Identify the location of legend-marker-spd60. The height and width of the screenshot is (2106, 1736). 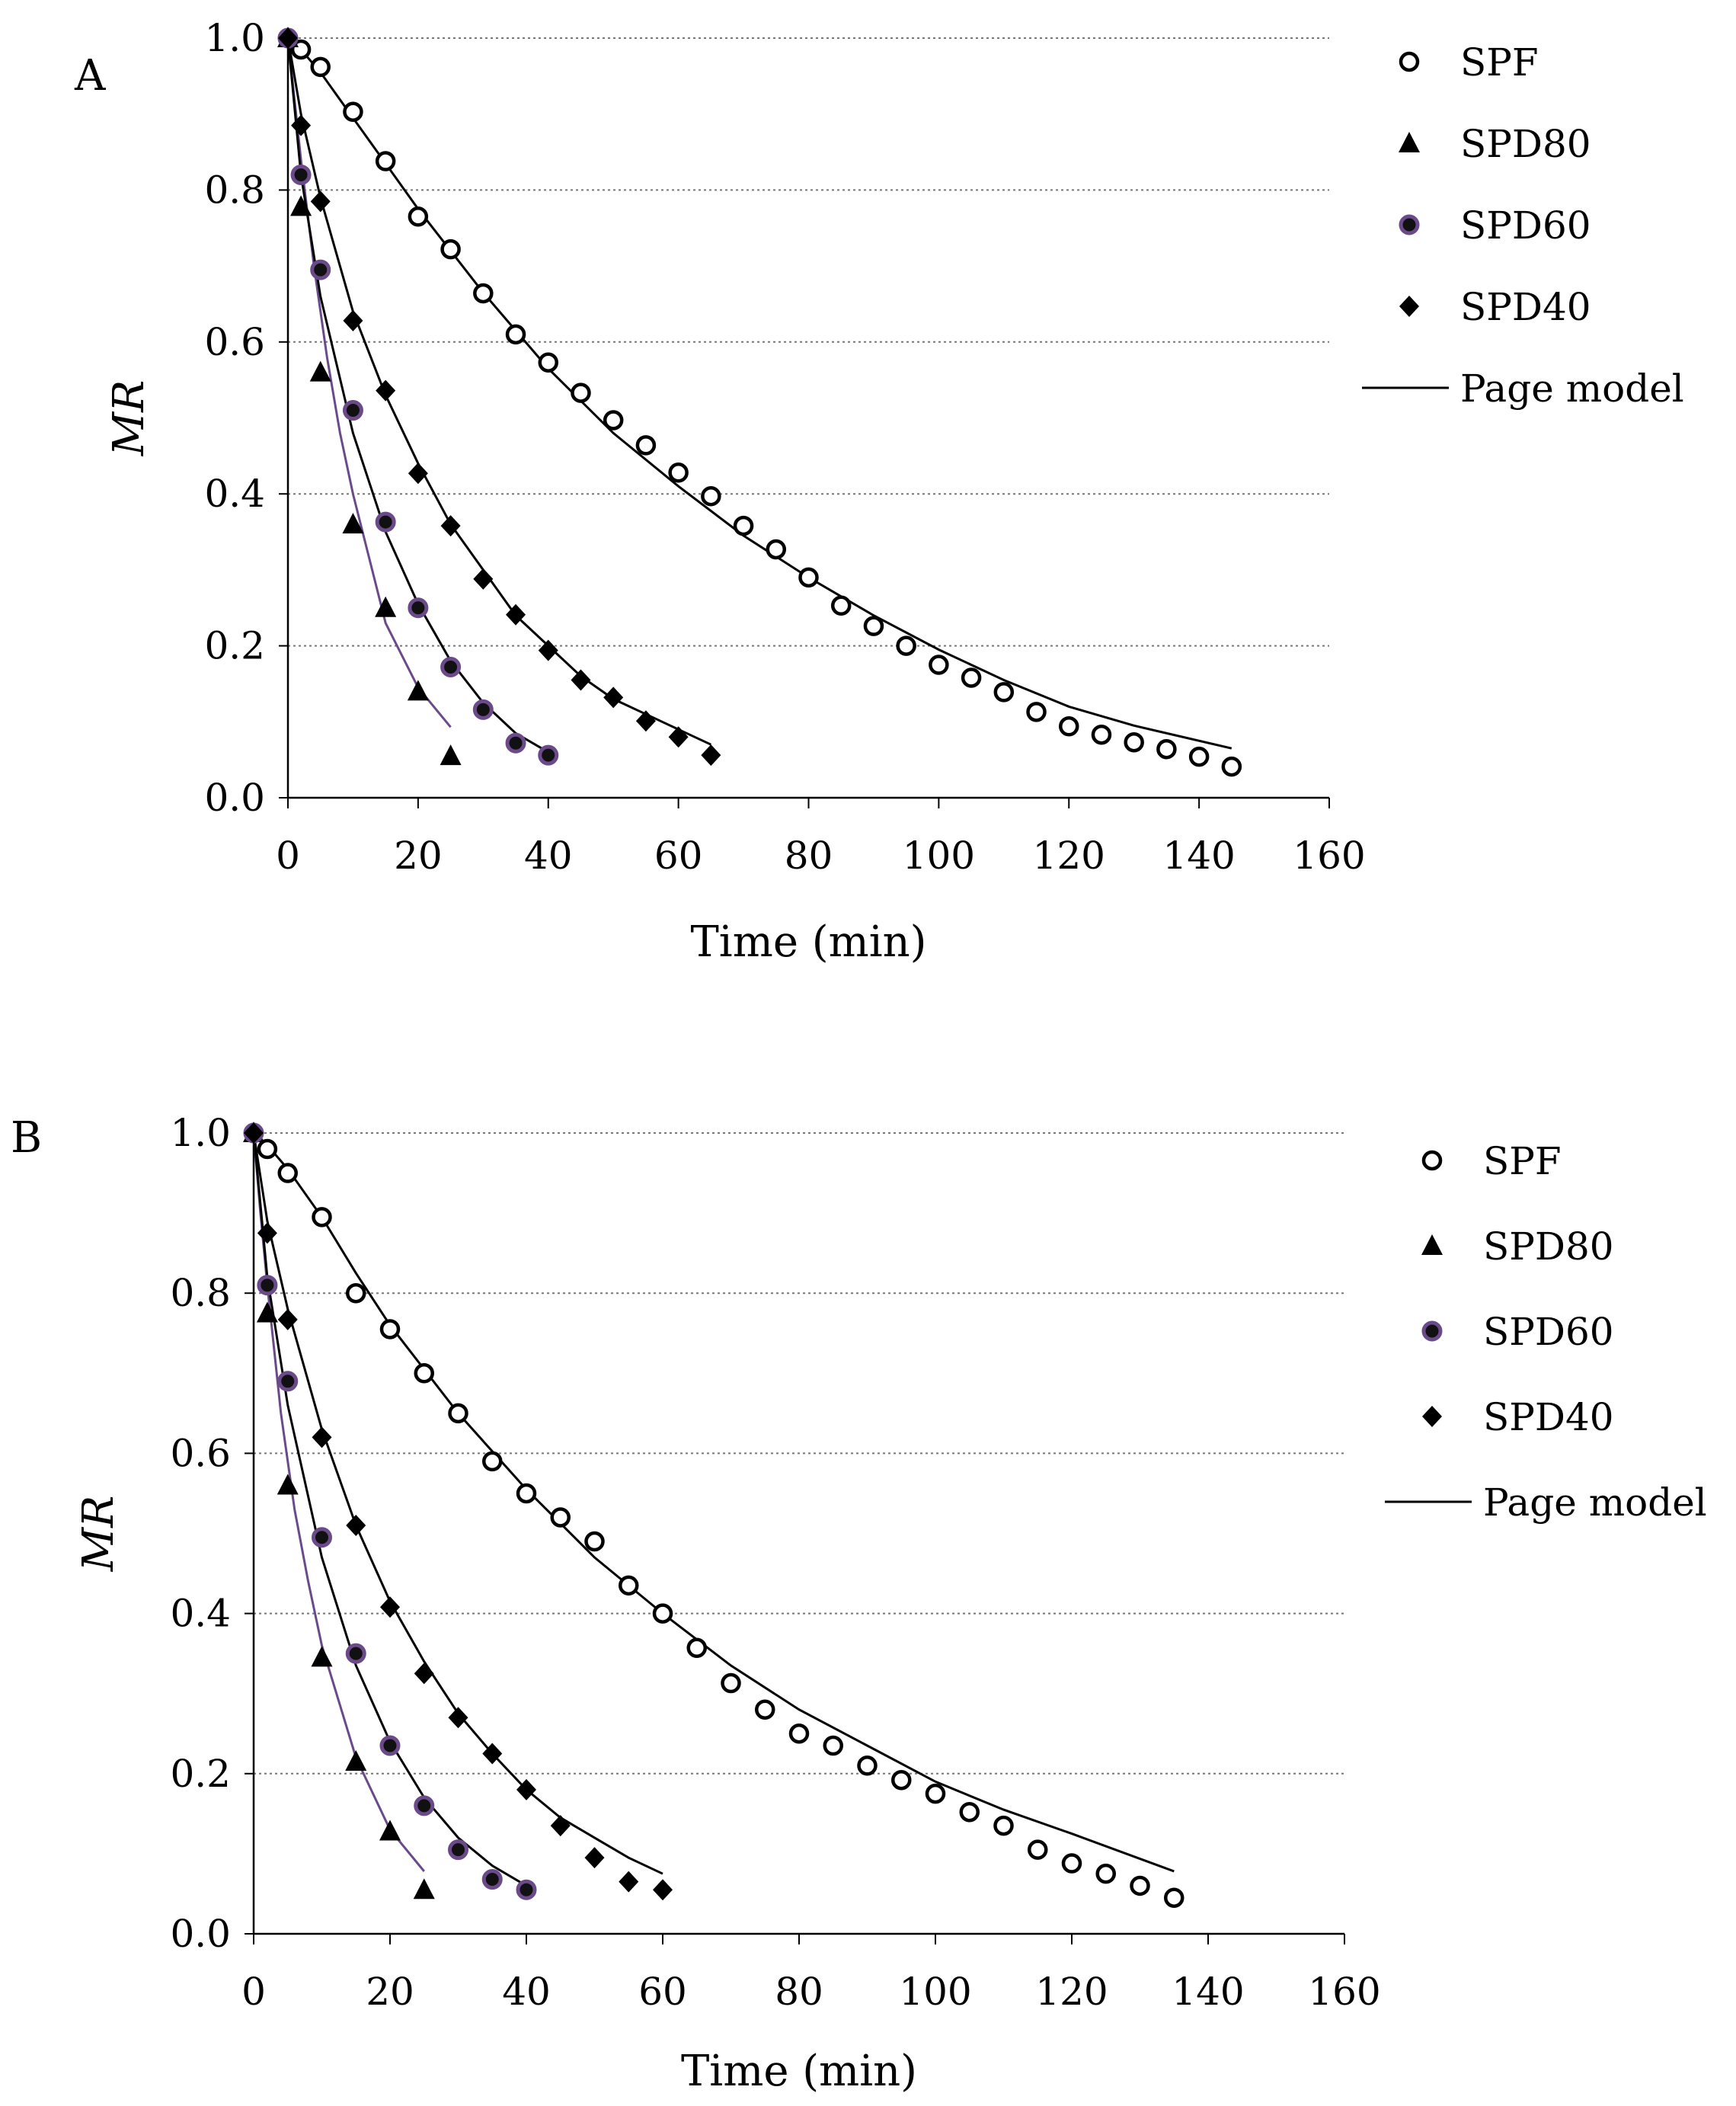
(1432, 1331).